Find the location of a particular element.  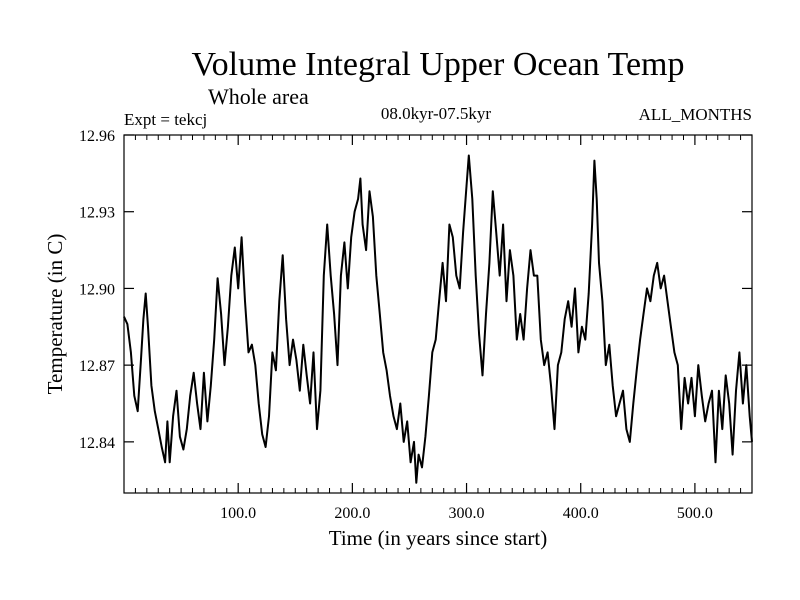

y-tick-label: 12.96 is located at coordinates (97, 136).